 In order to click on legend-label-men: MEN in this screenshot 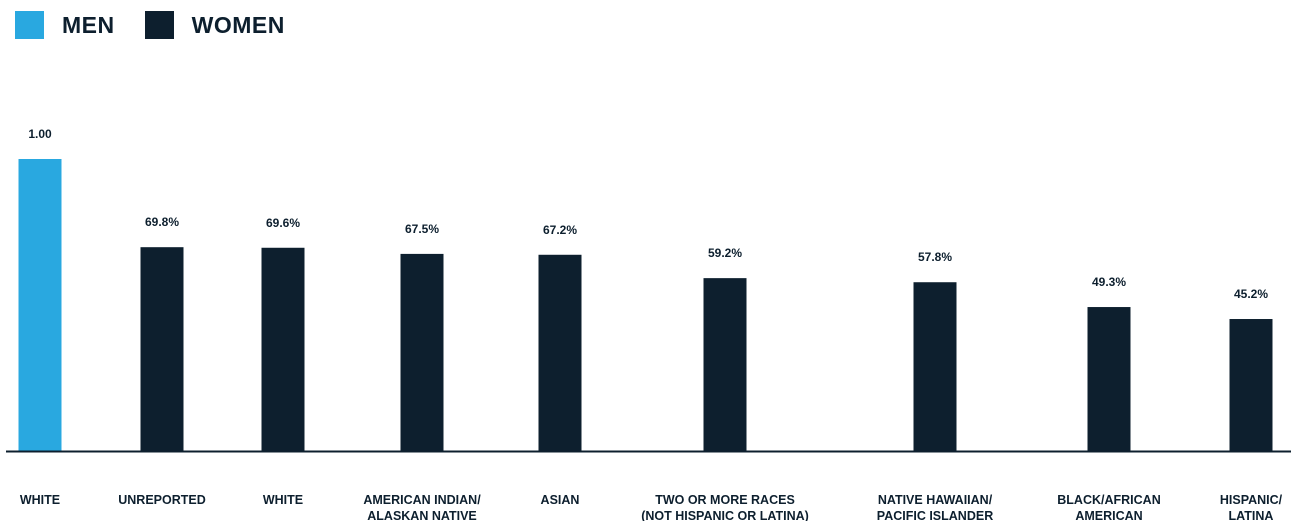, I will do `click(88, 24)`.